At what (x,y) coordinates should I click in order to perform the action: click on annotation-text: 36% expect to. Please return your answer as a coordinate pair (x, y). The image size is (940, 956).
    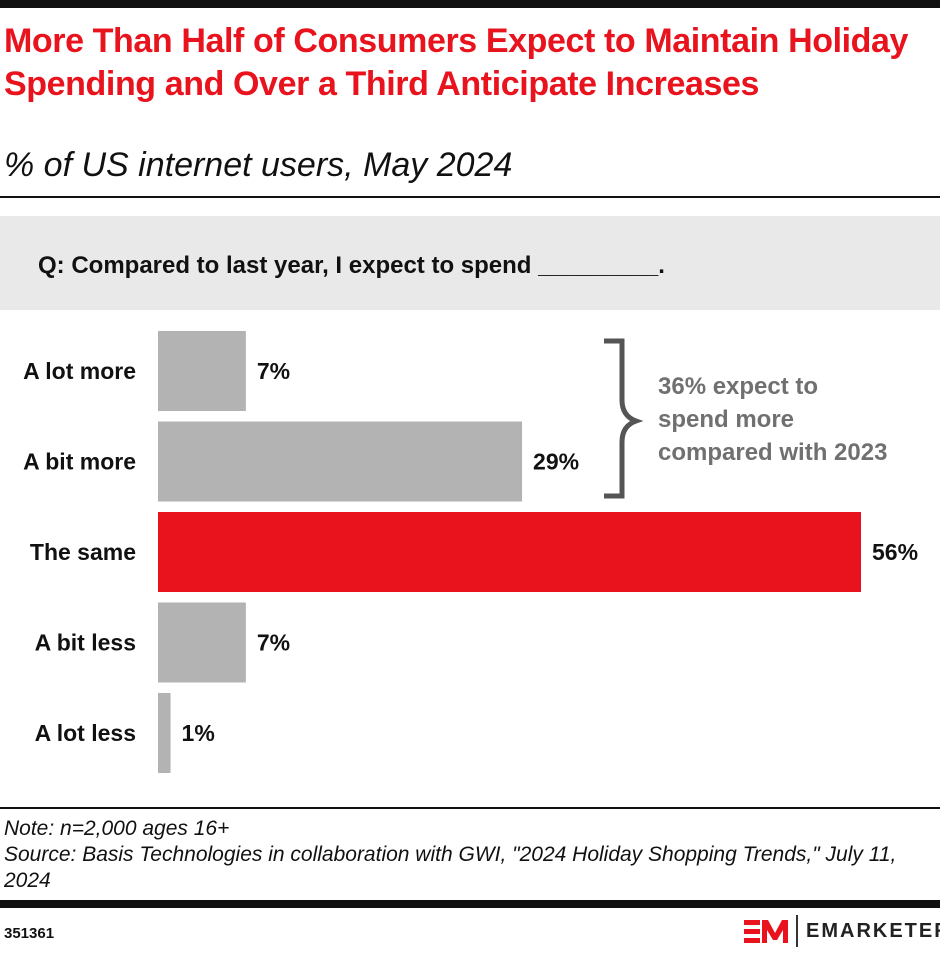
    Looking at the image, I should click on (738, 386).